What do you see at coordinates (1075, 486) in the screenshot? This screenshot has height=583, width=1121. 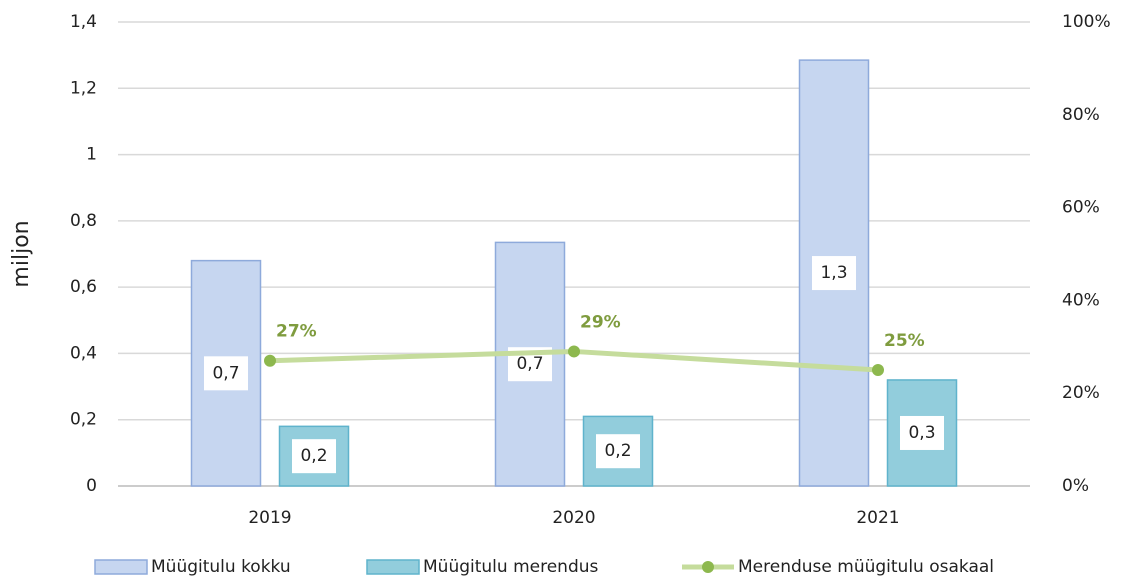 I see `y2-tick-label: 0%` at bounding box center [1075, 486].